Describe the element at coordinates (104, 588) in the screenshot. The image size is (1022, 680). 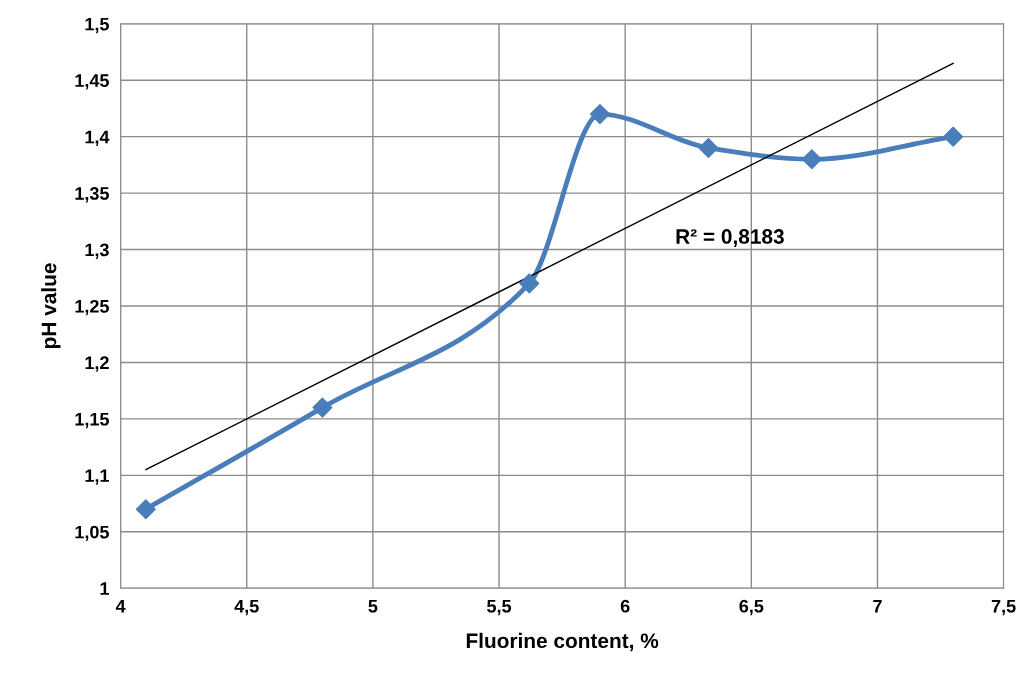
I see `y-tick-label: 1` at that location.